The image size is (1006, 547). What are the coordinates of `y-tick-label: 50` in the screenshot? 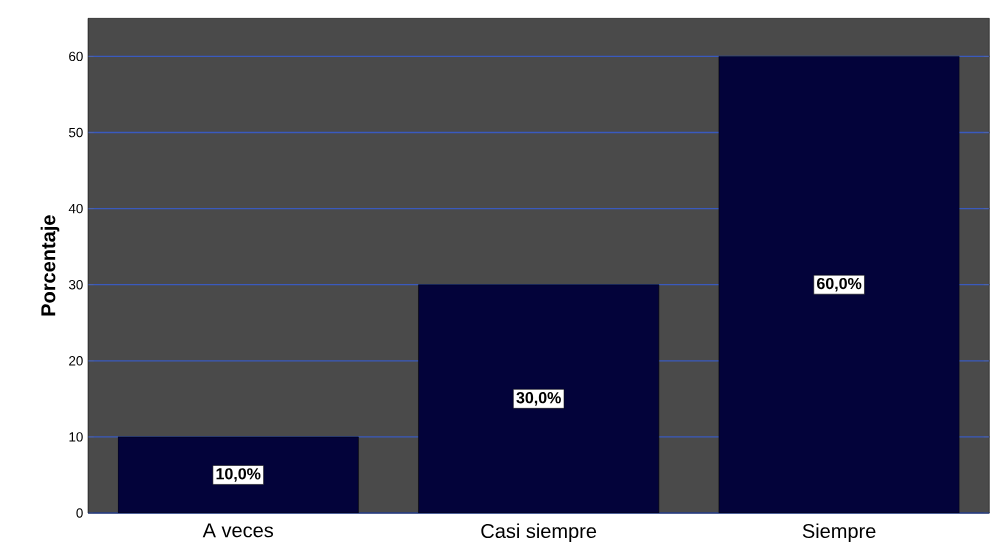 It's located at (76, 132).